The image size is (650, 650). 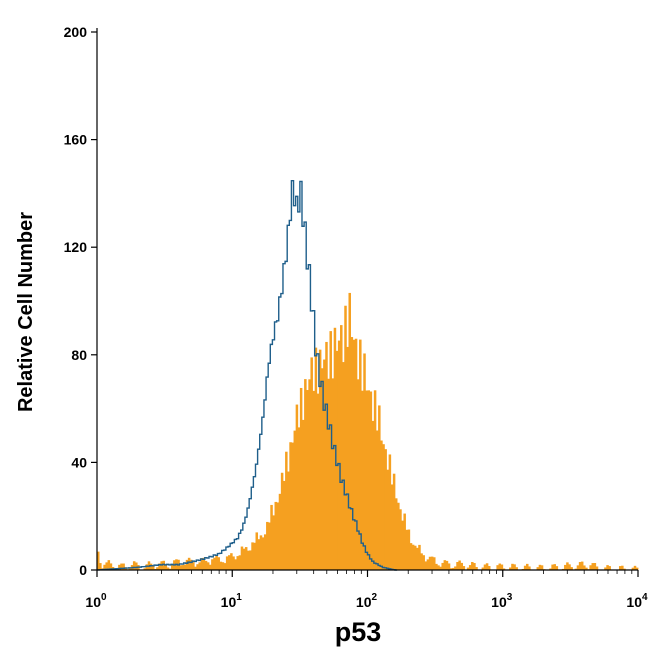 What do you see at coordinates (645, 597) in the screenshot?
I see `x-tick-exponent: 4` at bounding box center [645, 597].